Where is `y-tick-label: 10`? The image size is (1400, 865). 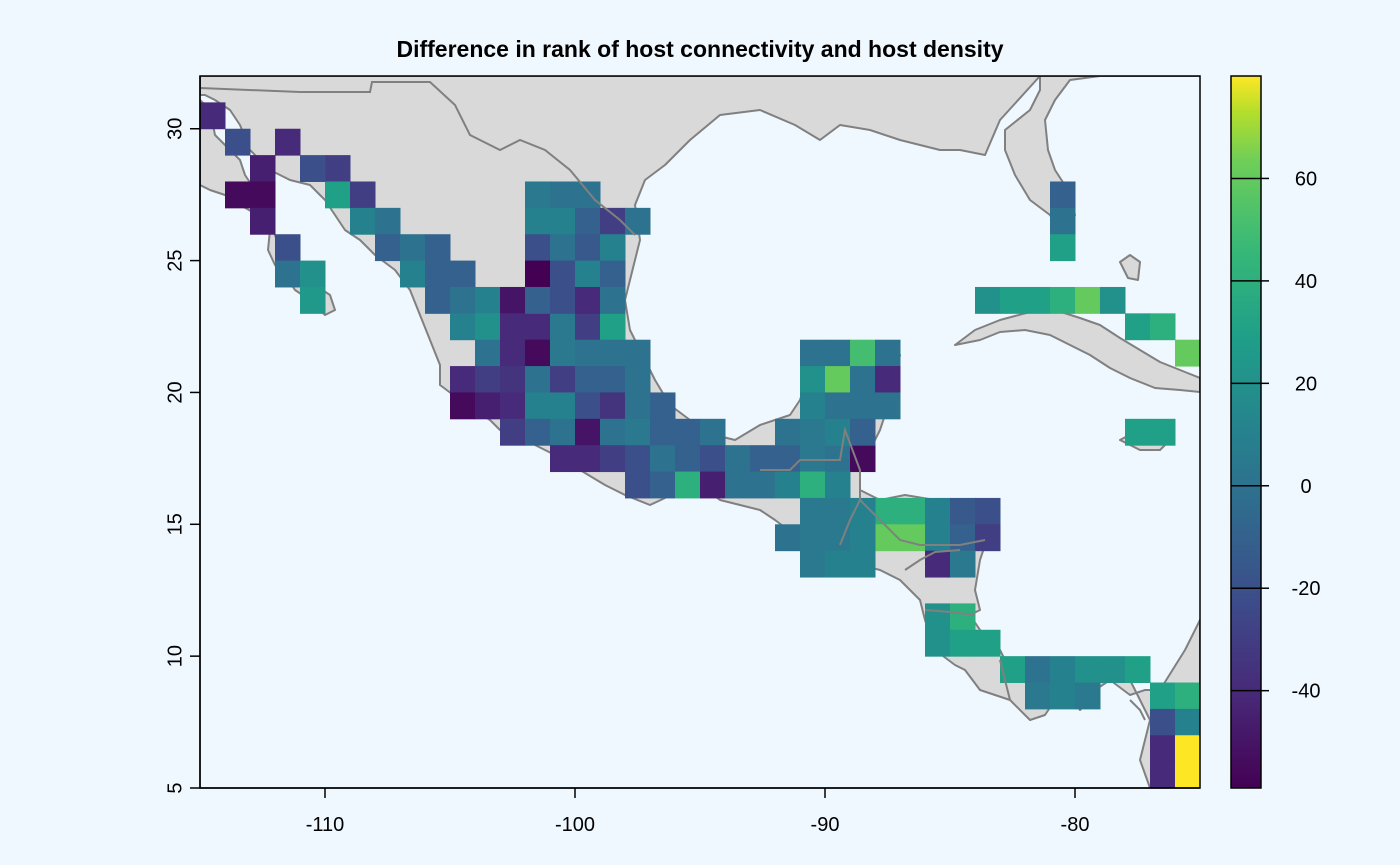
y-tick-label: 10 is located at coordinates (175, 656).